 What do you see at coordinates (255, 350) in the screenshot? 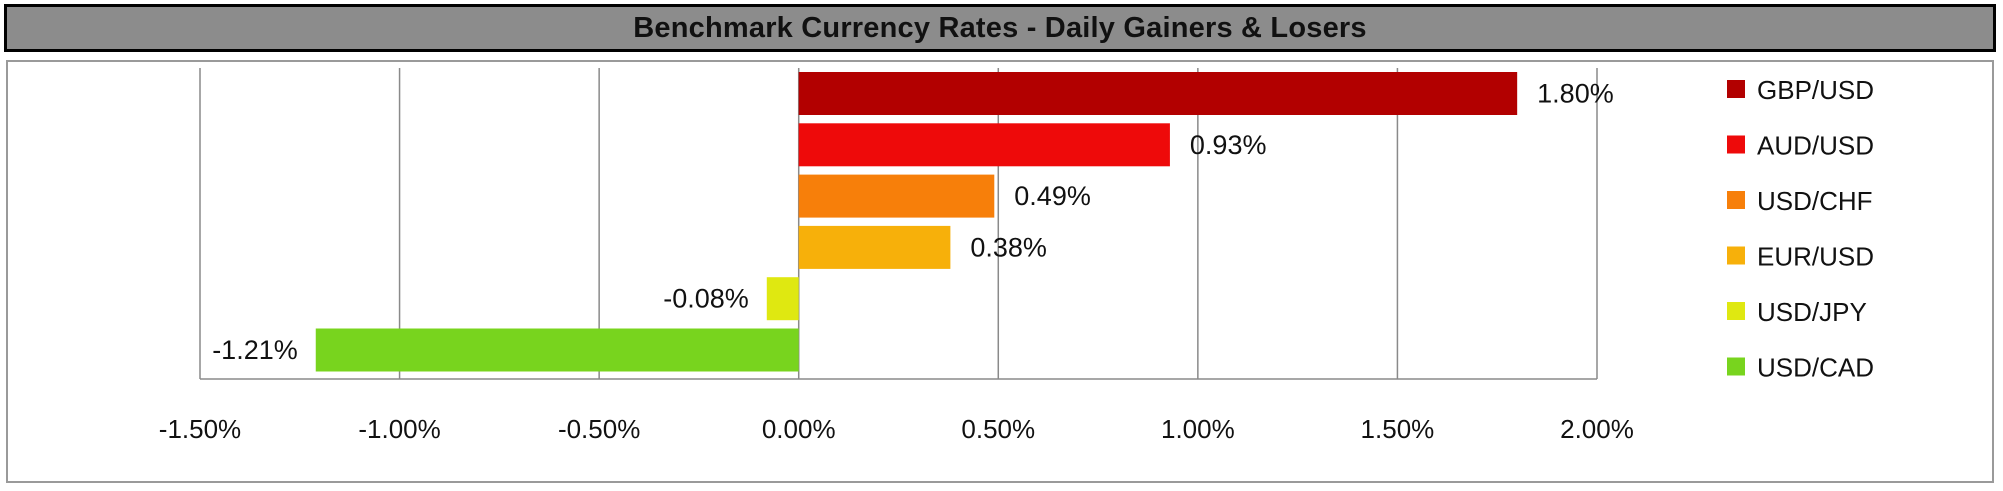
I see `data-label: -1.21%` at bounding box center [255, 350].